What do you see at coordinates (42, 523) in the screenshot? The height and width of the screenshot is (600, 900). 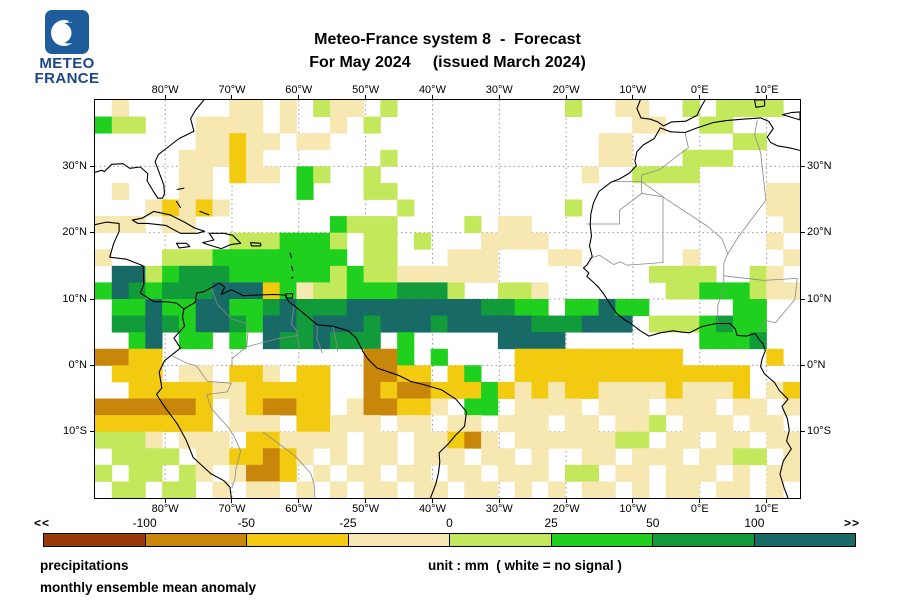 I see `colorbar-underflow-arrow: <<` at bounding box center [42, 523].